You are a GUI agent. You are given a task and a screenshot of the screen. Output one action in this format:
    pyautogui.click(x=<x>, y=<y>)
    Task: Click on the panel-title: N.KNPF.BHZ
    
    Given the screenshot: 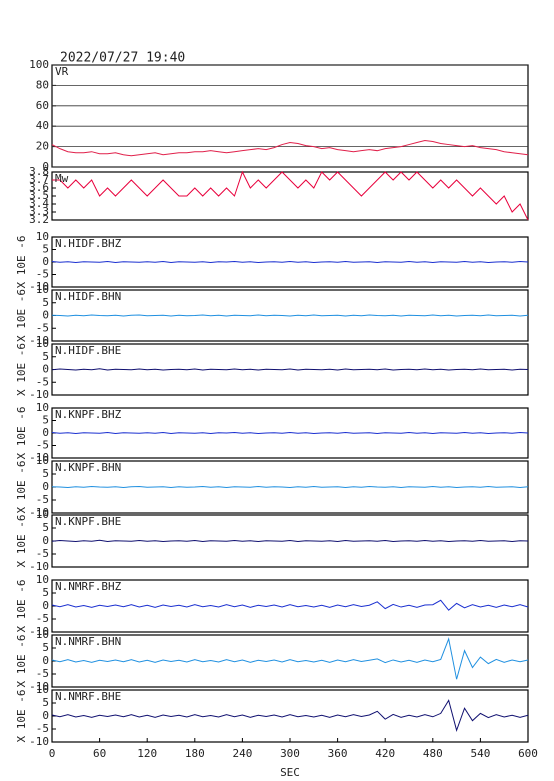 What is the action you would take?
    pyautogui.click(x=88, y=414)
    